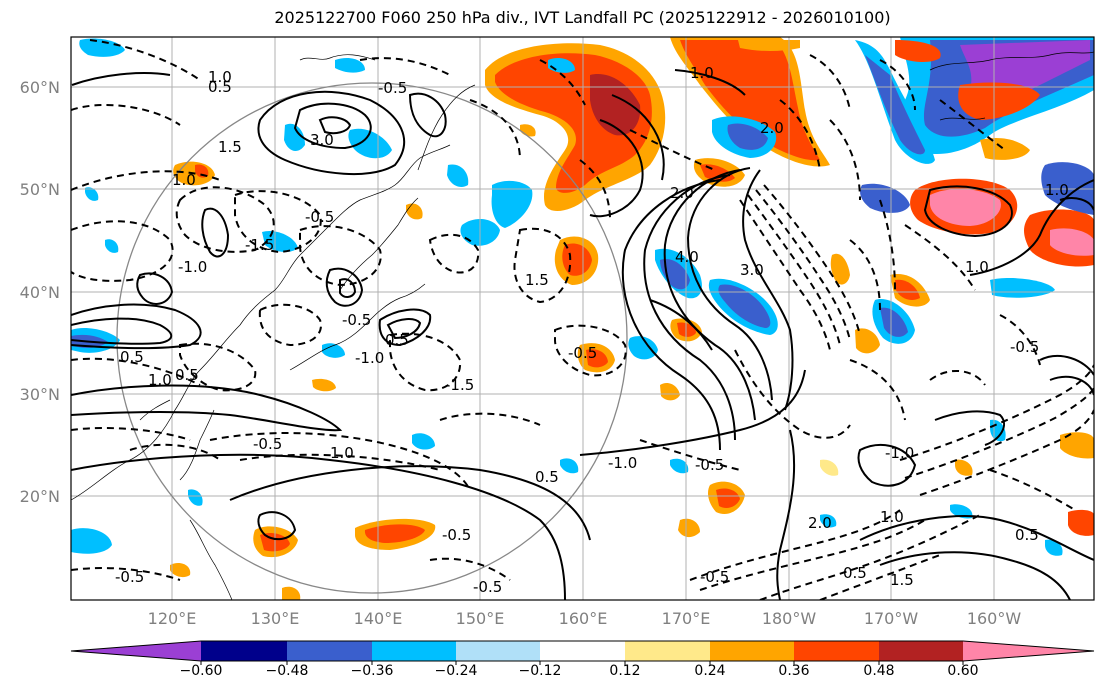 This screenshot has height=692, width=1105. I want to click on lat-label: 50°N, so click(40, 189).